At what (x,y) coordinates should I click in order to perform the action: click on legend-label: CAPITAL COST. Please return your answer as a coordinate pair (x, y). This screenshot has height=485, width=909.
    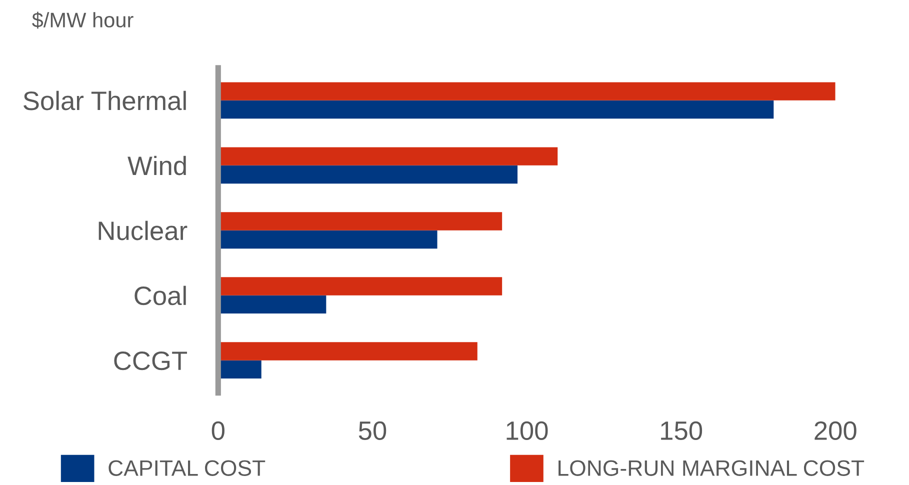
    Looking at the image, I should click on (187, 468).